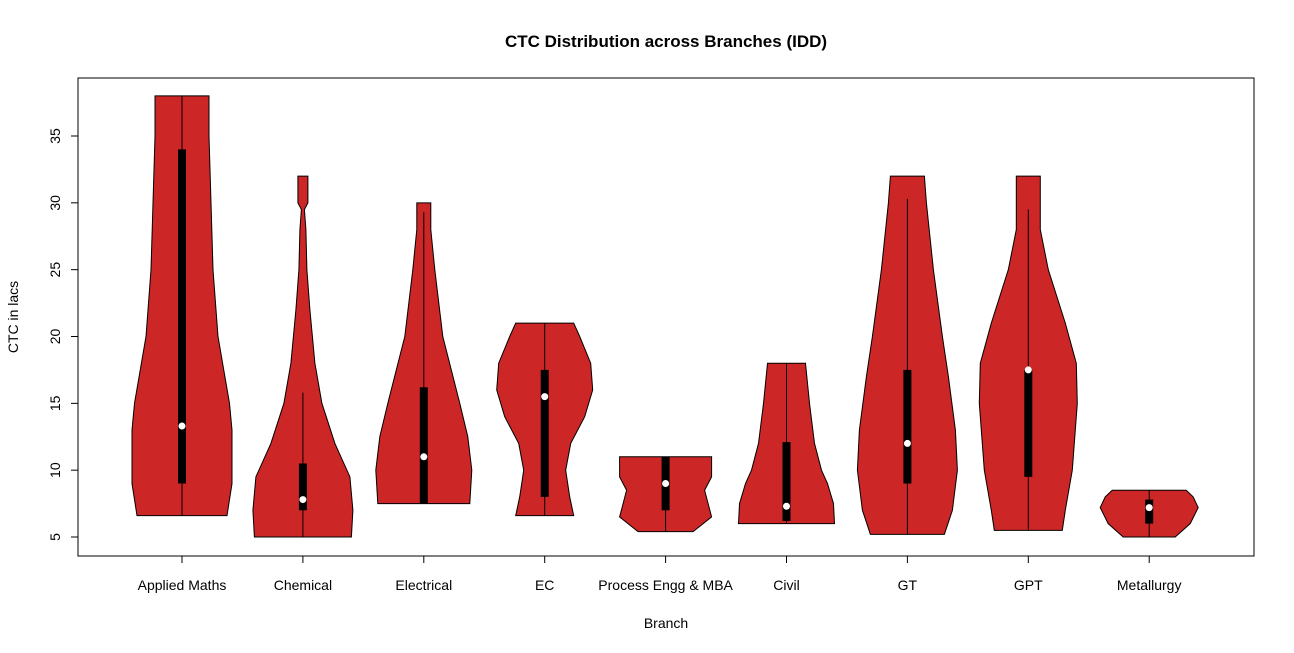  Describe the element at coordinates (55, 337) in the screenshot. I see `y-tick-label: 20` at that location.